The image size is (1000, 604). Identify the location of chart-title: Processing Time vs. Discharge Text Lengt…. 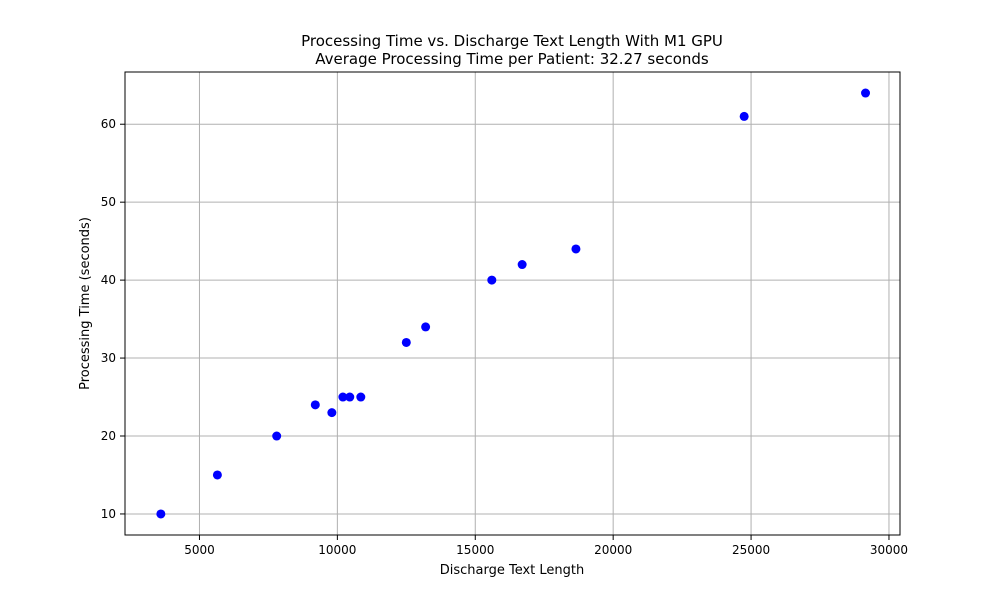
(512, 41).